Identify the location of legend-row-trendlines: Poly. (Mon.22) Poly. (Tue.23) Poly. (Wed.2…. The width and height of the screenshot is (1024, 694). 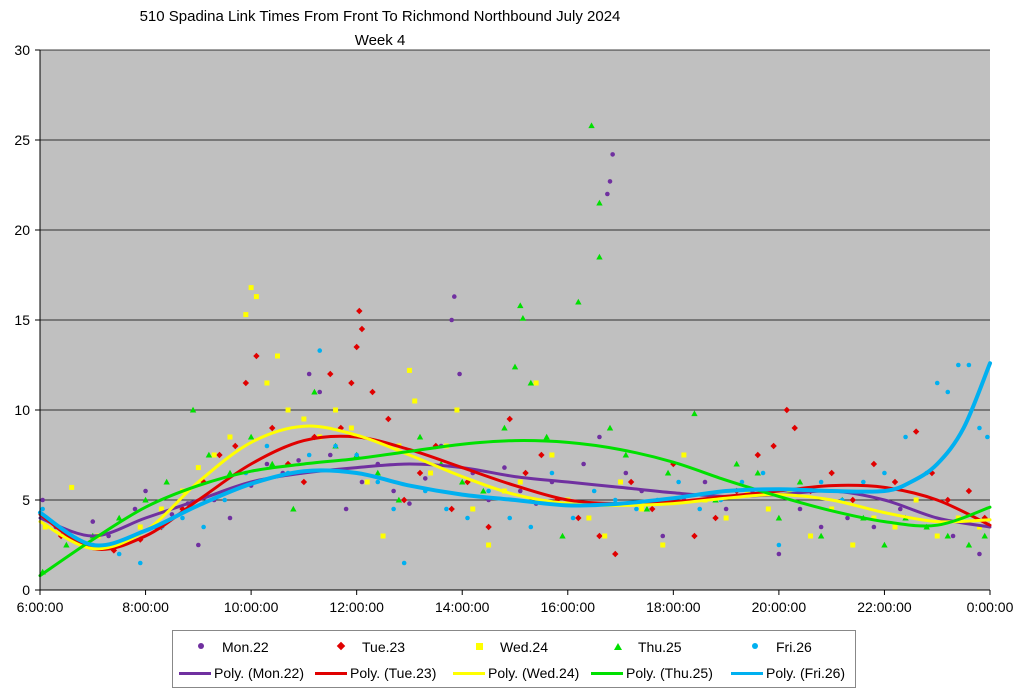
(514, 673).